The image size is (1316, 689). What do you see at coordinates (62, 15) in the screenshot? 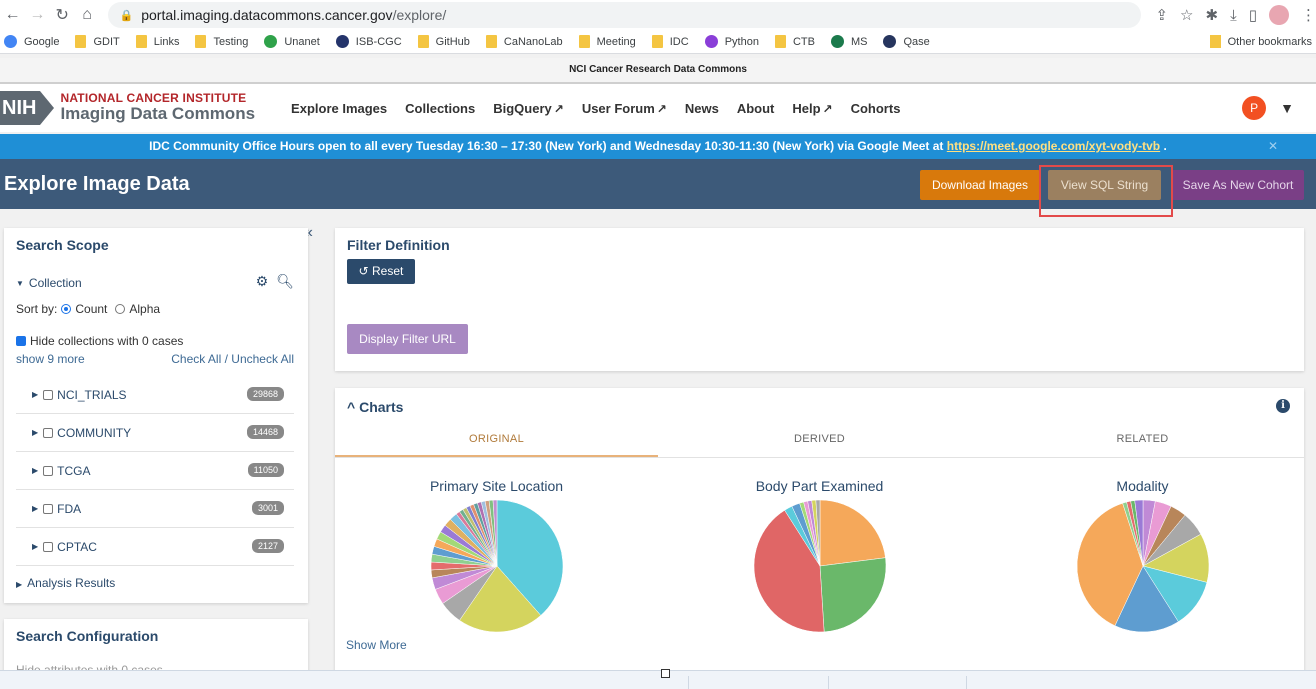
I see `reload-icon: ↻` at bounding box center [62, 15].